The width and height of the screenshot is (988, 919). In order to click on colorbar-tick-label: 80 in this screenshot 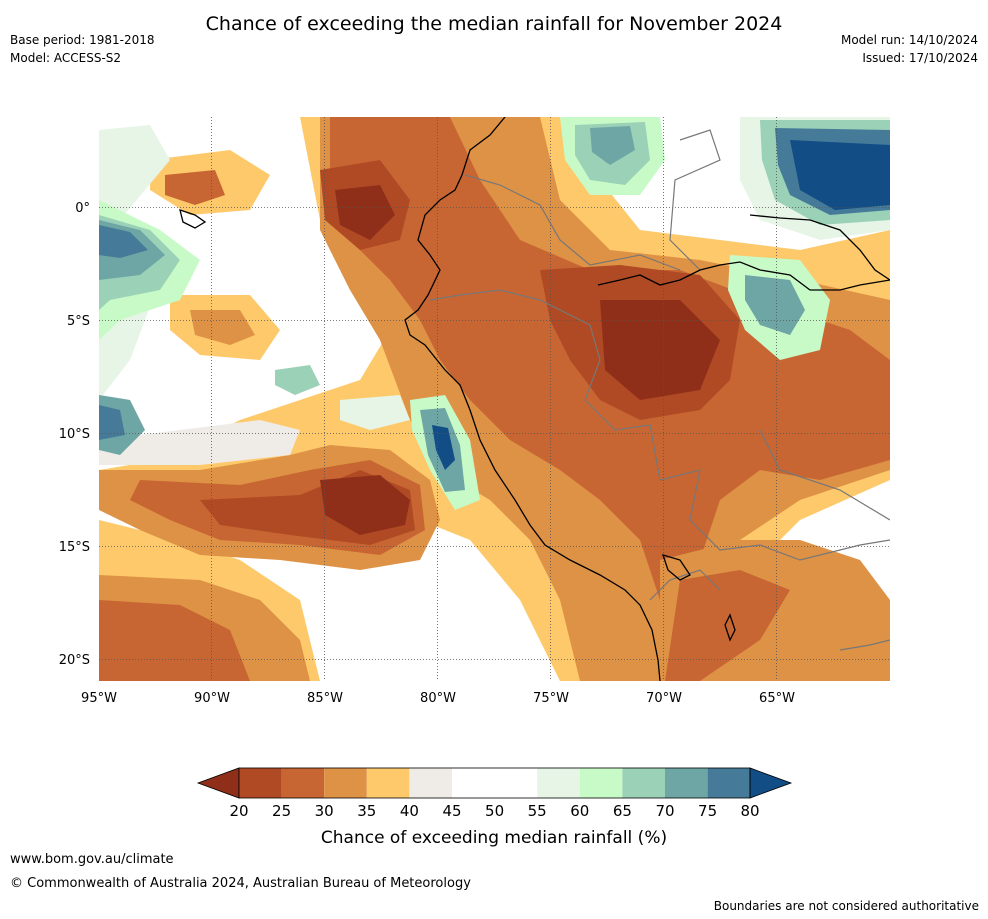, I will do `click(749, 811)`.